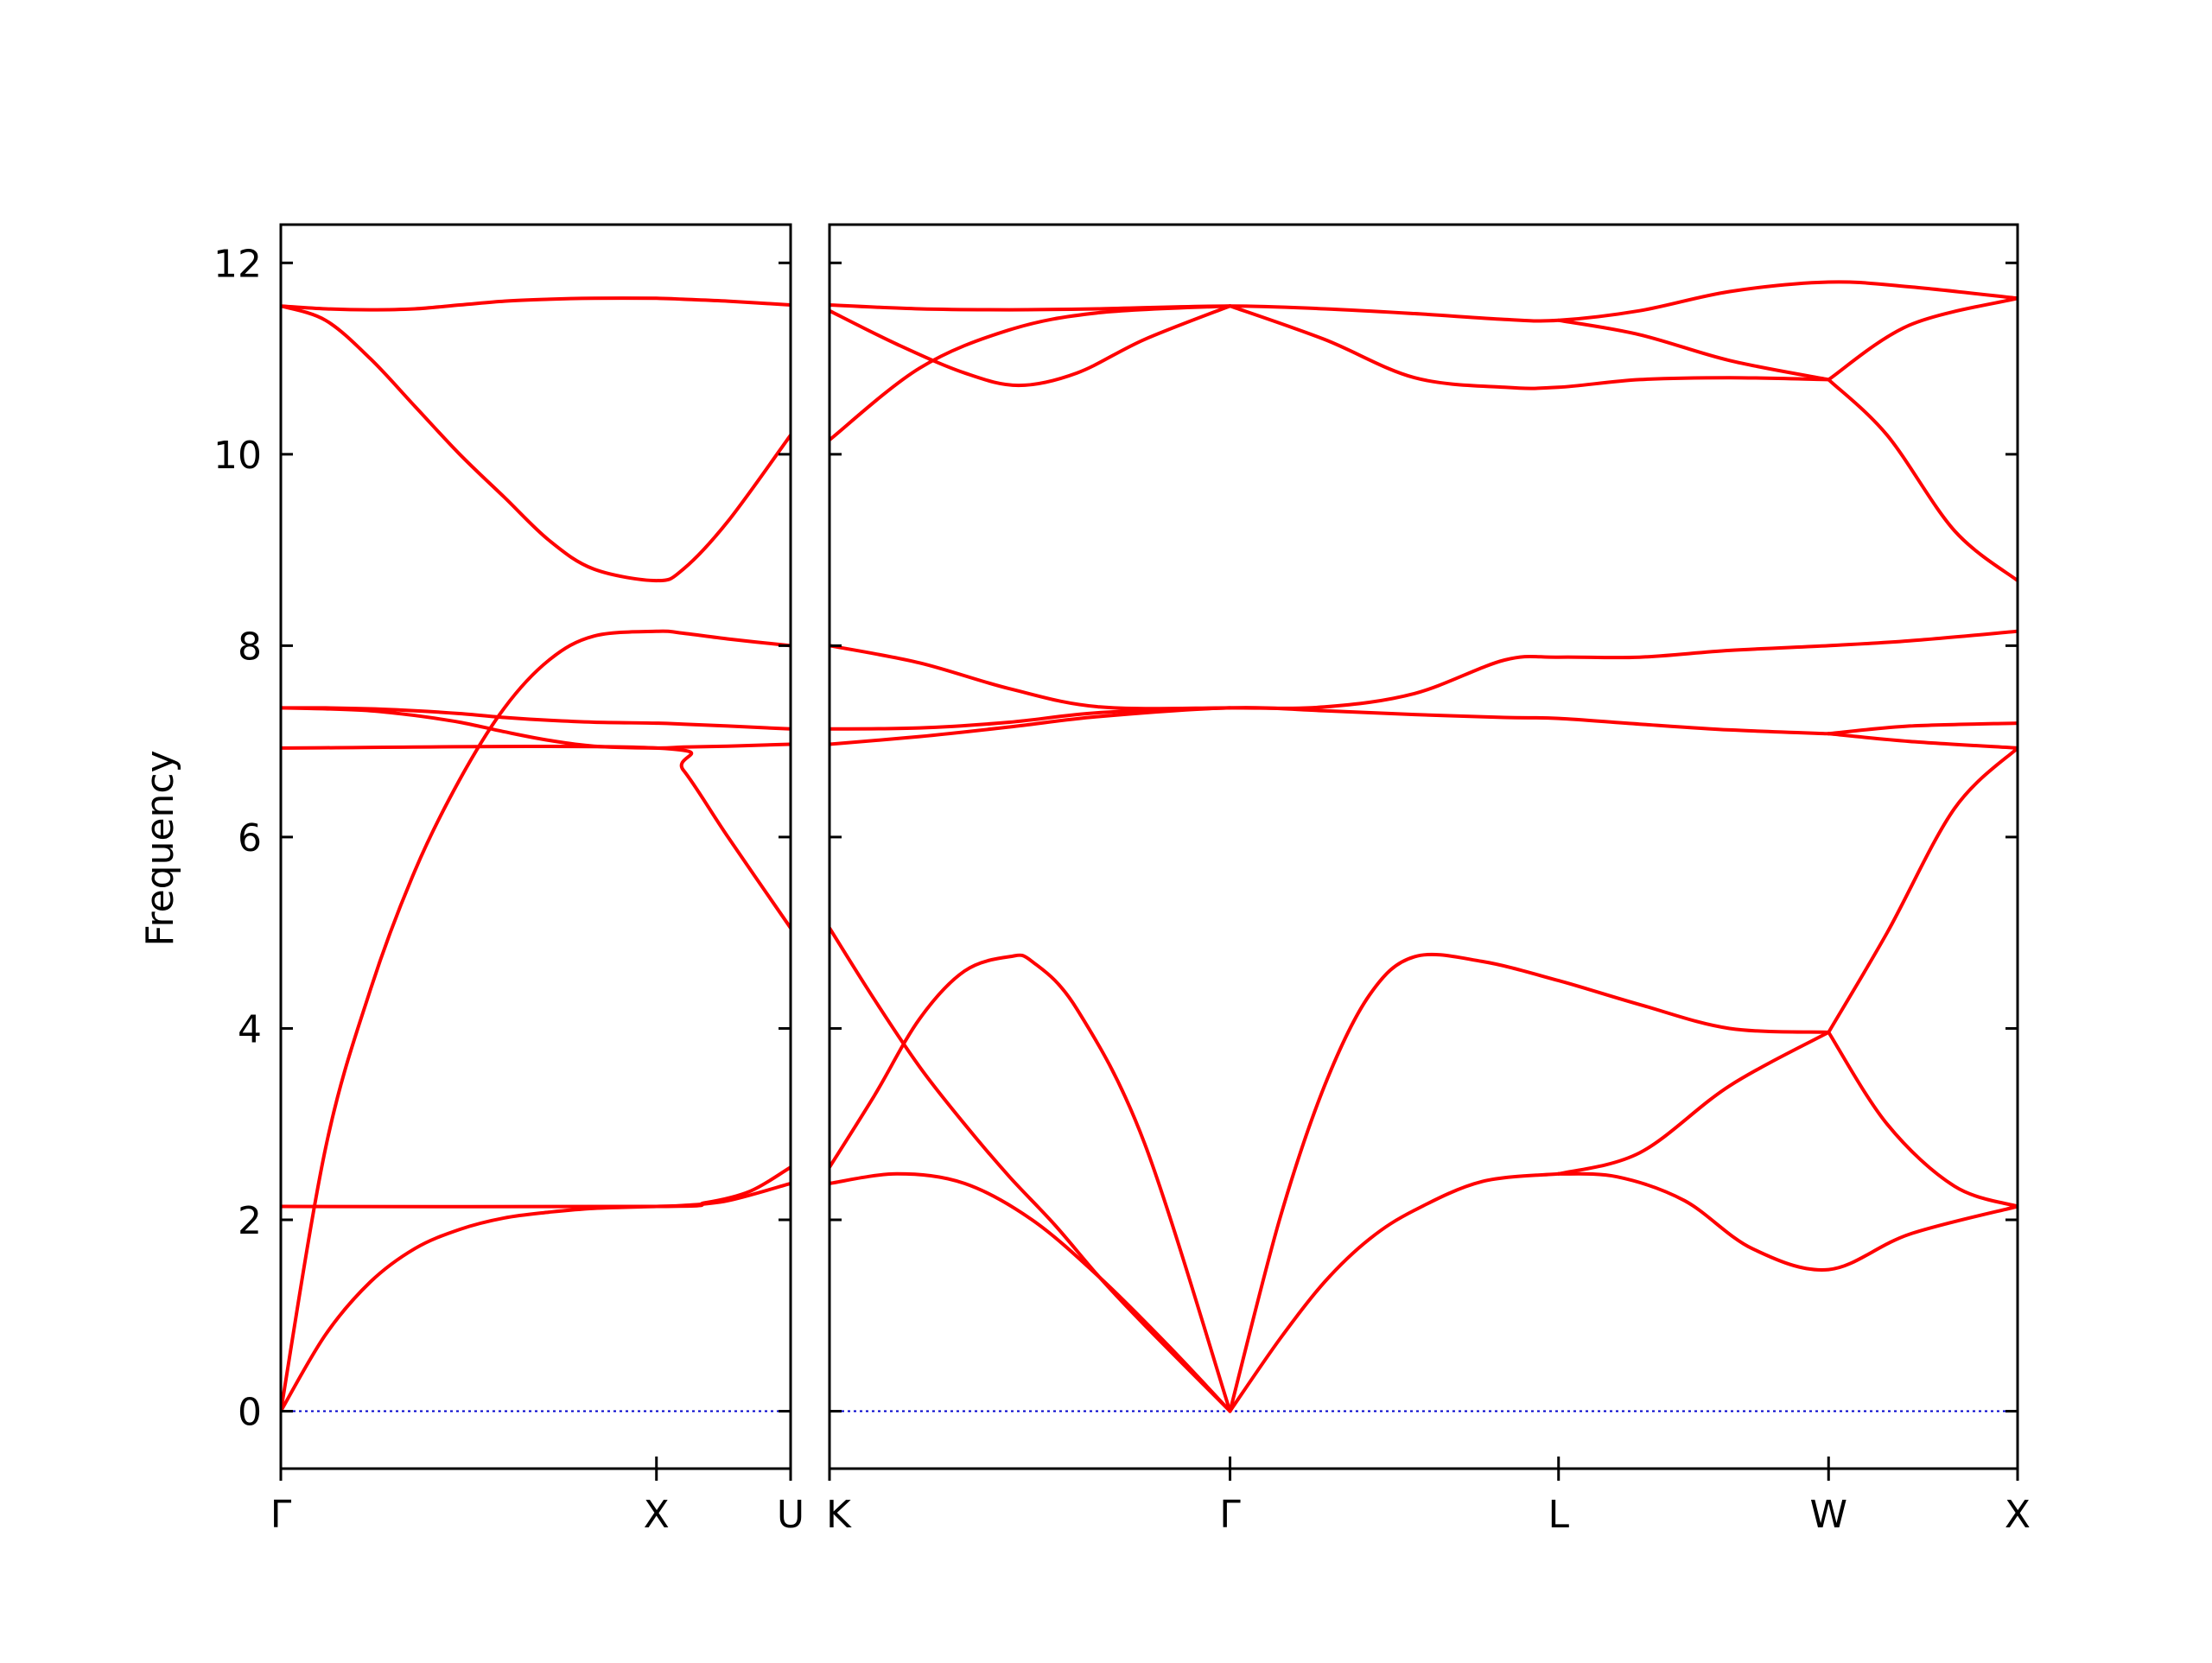 This screenshot has width=2212, height=1663. What do you see at coordinates (250, 1413) in the screenshot?
I see `y-tick-label: 0` at bounding box center [250, 1413].